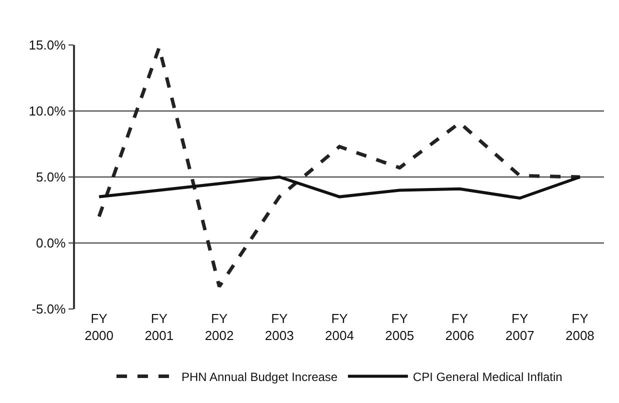  I want to click on y-tick-label: 15.0%, so click(47, 45).